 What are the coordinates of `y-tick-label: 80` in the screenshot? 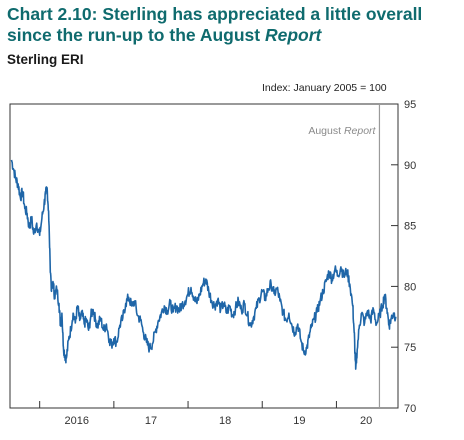 It's located at (410, 287).